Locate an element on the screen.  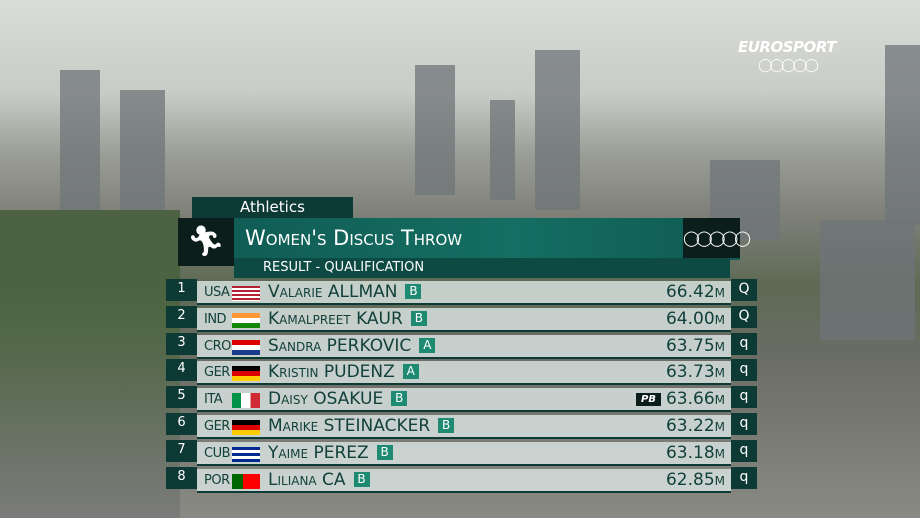
row-bar: CRO Sandra PERKOVIC A 63.75m is located at coordinates (464, 346).